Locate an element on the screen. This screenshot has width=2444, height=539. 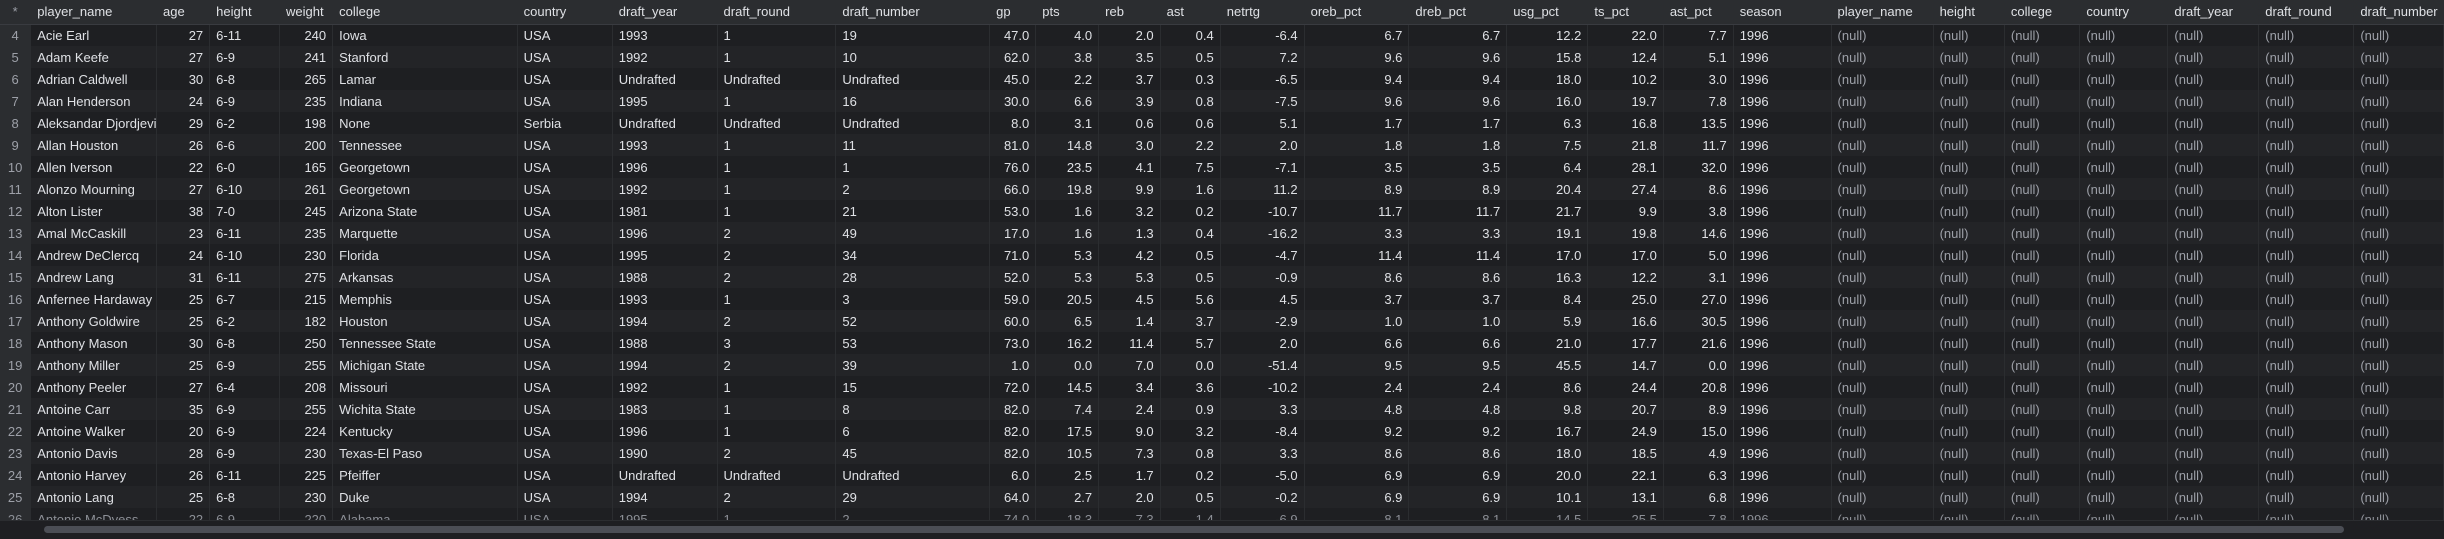
cell-draft-number: 2 is located at coordinates (913, 189).